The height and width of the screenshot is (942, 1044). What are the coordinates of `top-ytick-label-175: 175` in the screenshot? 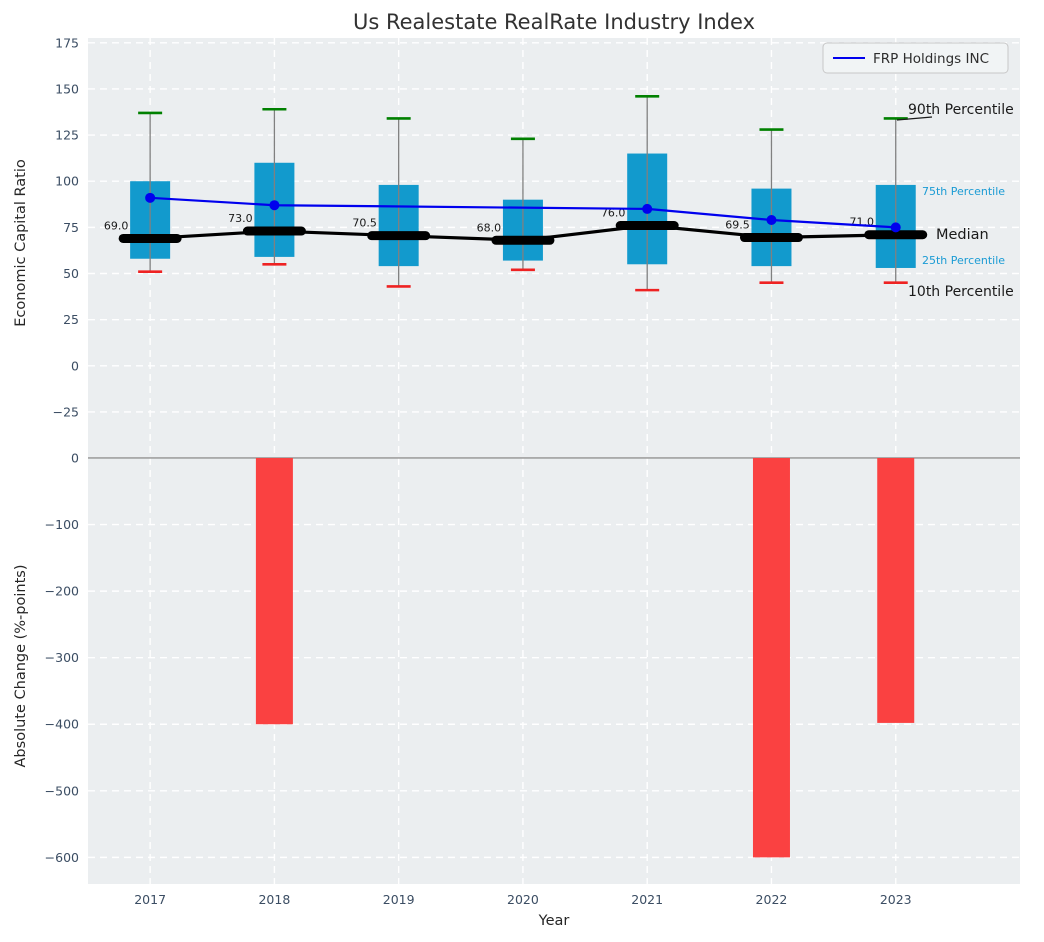 It's located at (67, 42).